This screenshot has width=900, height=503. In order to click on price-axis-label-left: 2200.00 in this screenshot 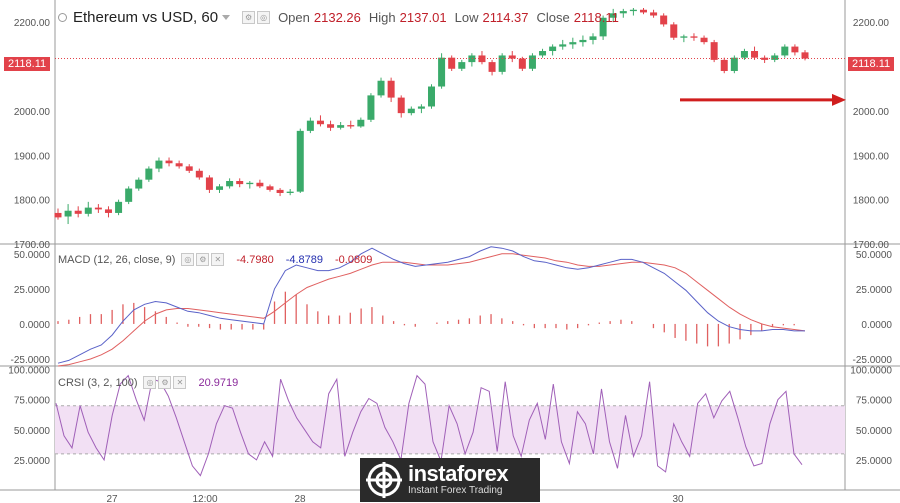, I will do `click(32, 23)`.